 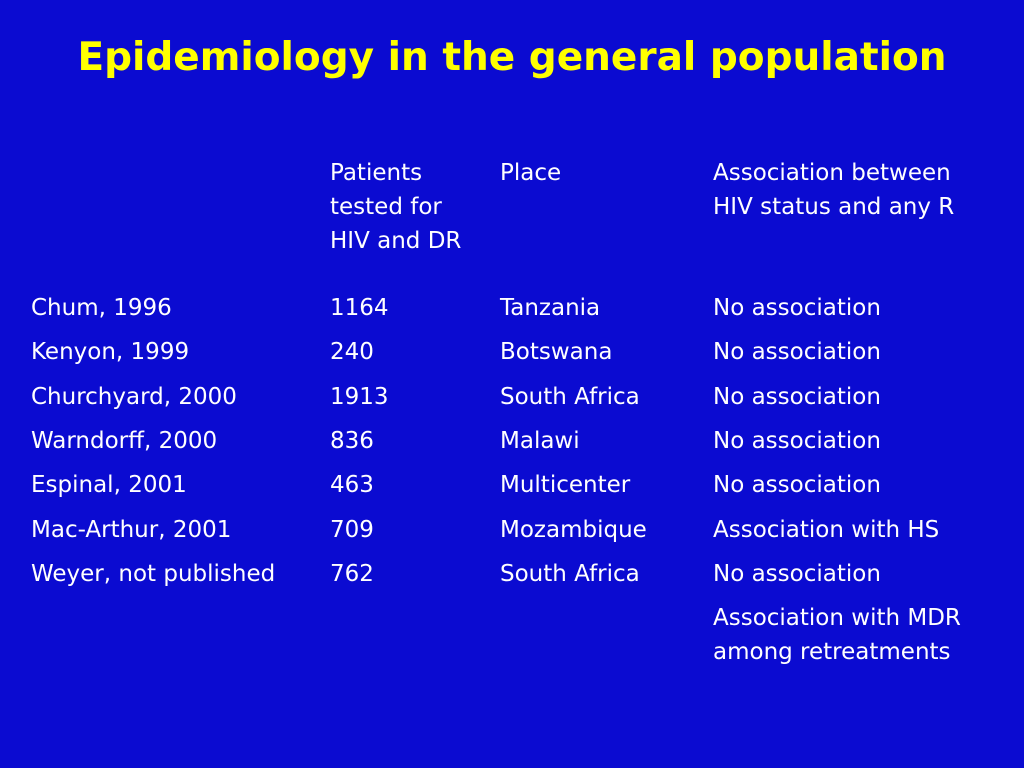 What do you see at coordinates (540, 441) in the screenshot?
I see `table-row-place: Malawi` at bounding box center [540, 441].